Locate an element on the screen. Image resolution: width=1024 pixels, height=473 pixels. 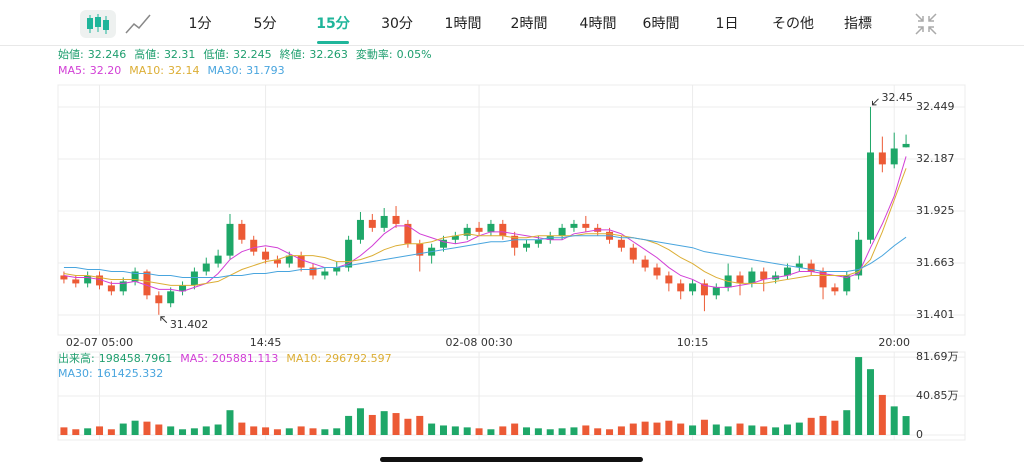
legend-value: 161425.332 is located at coordinates (130, 373).